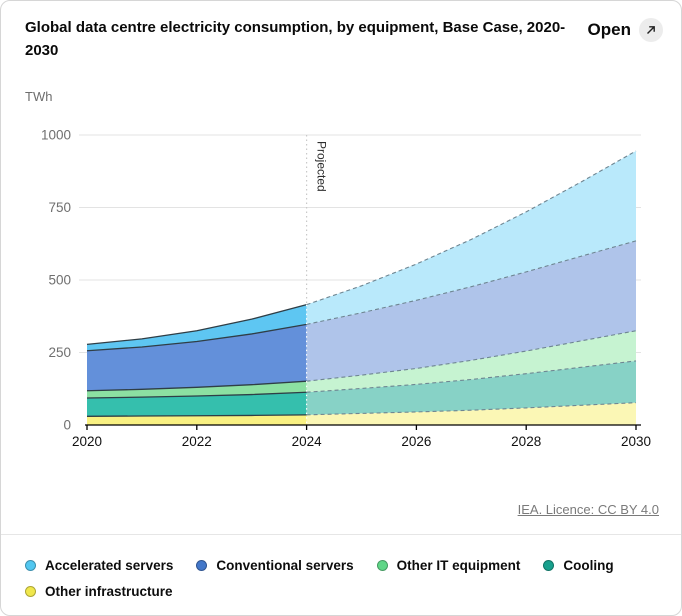  I want to click on open-button-label: Open, so click(609, 29).